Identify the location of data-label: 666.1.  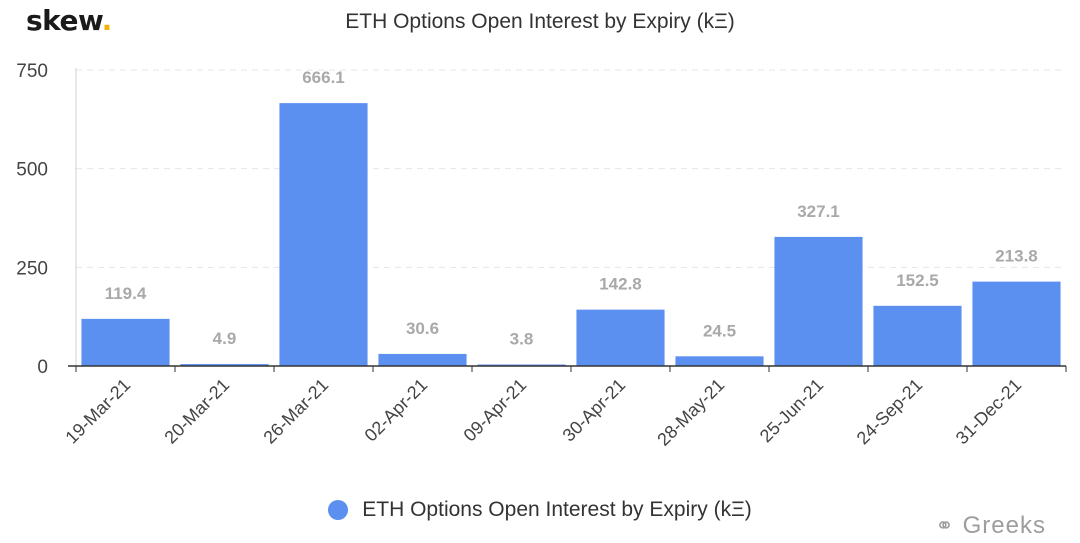
(323, 77).